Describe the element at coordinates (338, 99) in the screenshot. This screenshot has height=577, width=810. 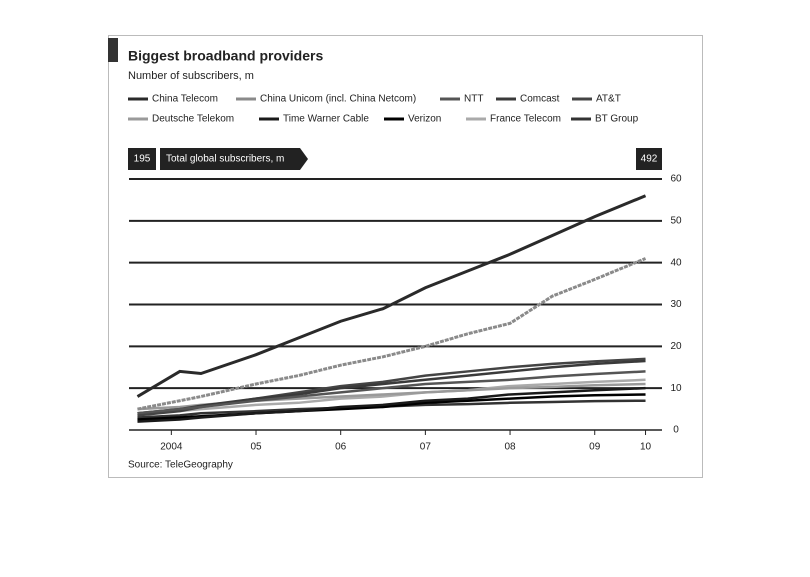
I see `legend-label: China Unicom (incl. China Netcom)` at that location.